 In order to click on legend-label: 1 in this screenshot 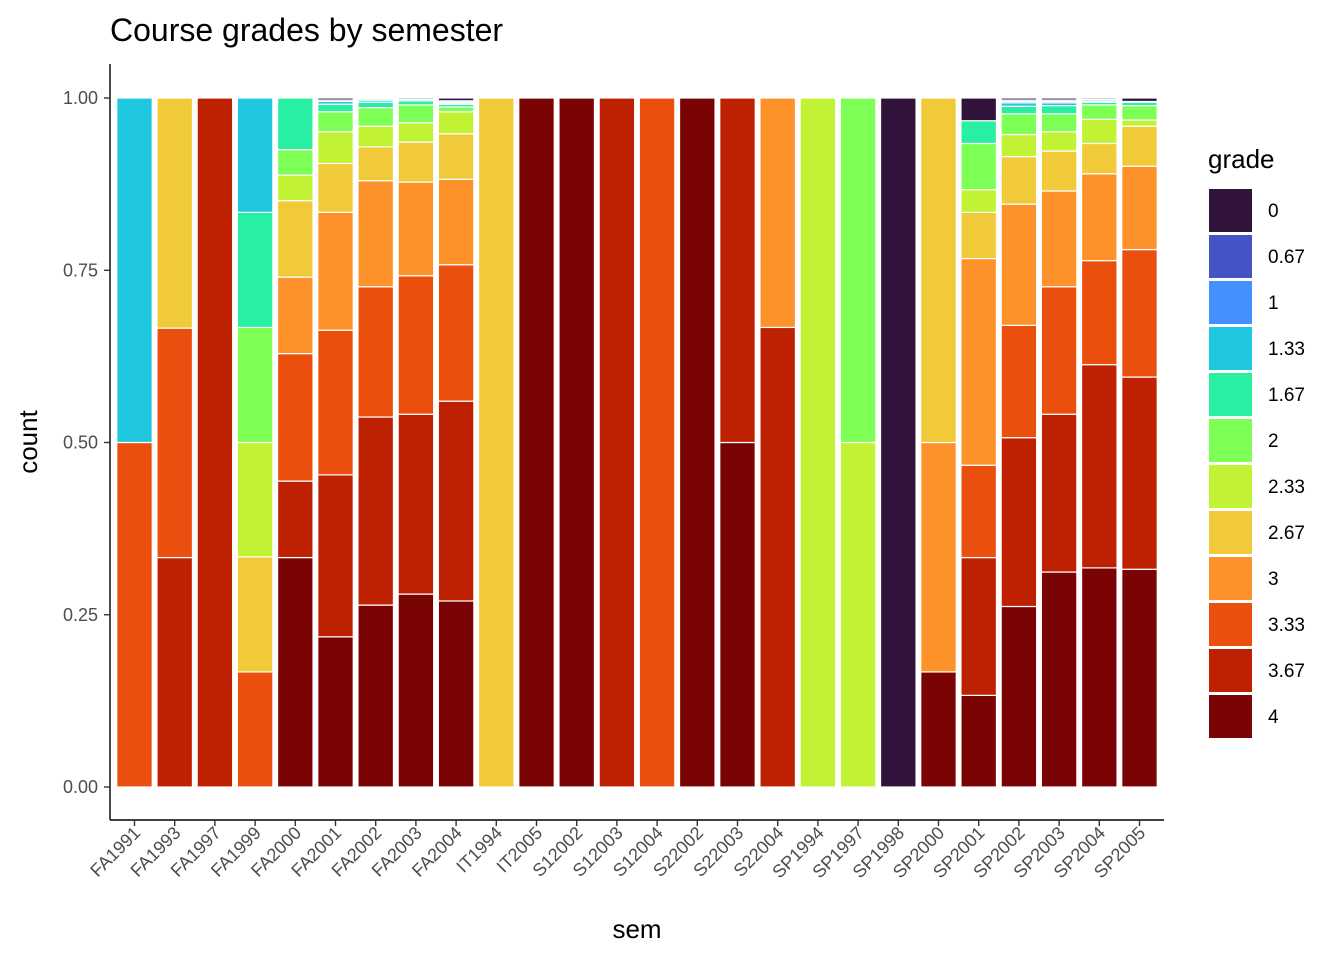, I will do `click(1273, 303)`.